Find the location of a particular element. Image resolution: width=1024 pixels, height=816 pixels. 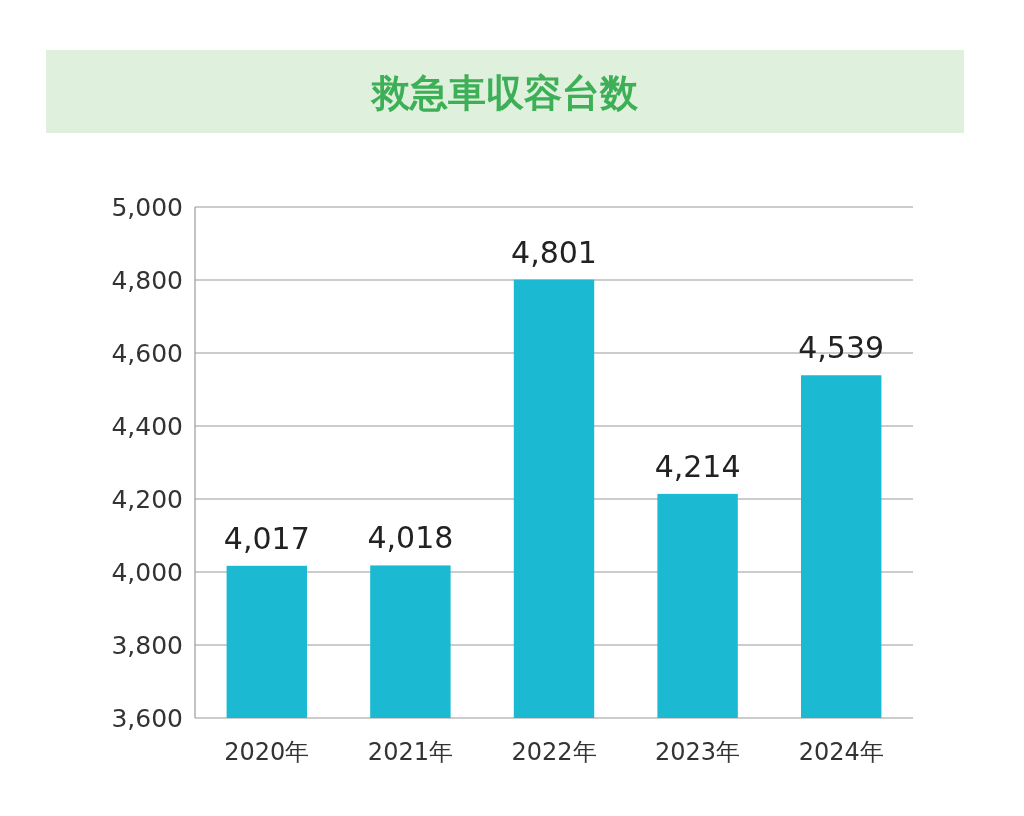

y-tick-label: 4,000 is located at coordinates (147, 572).